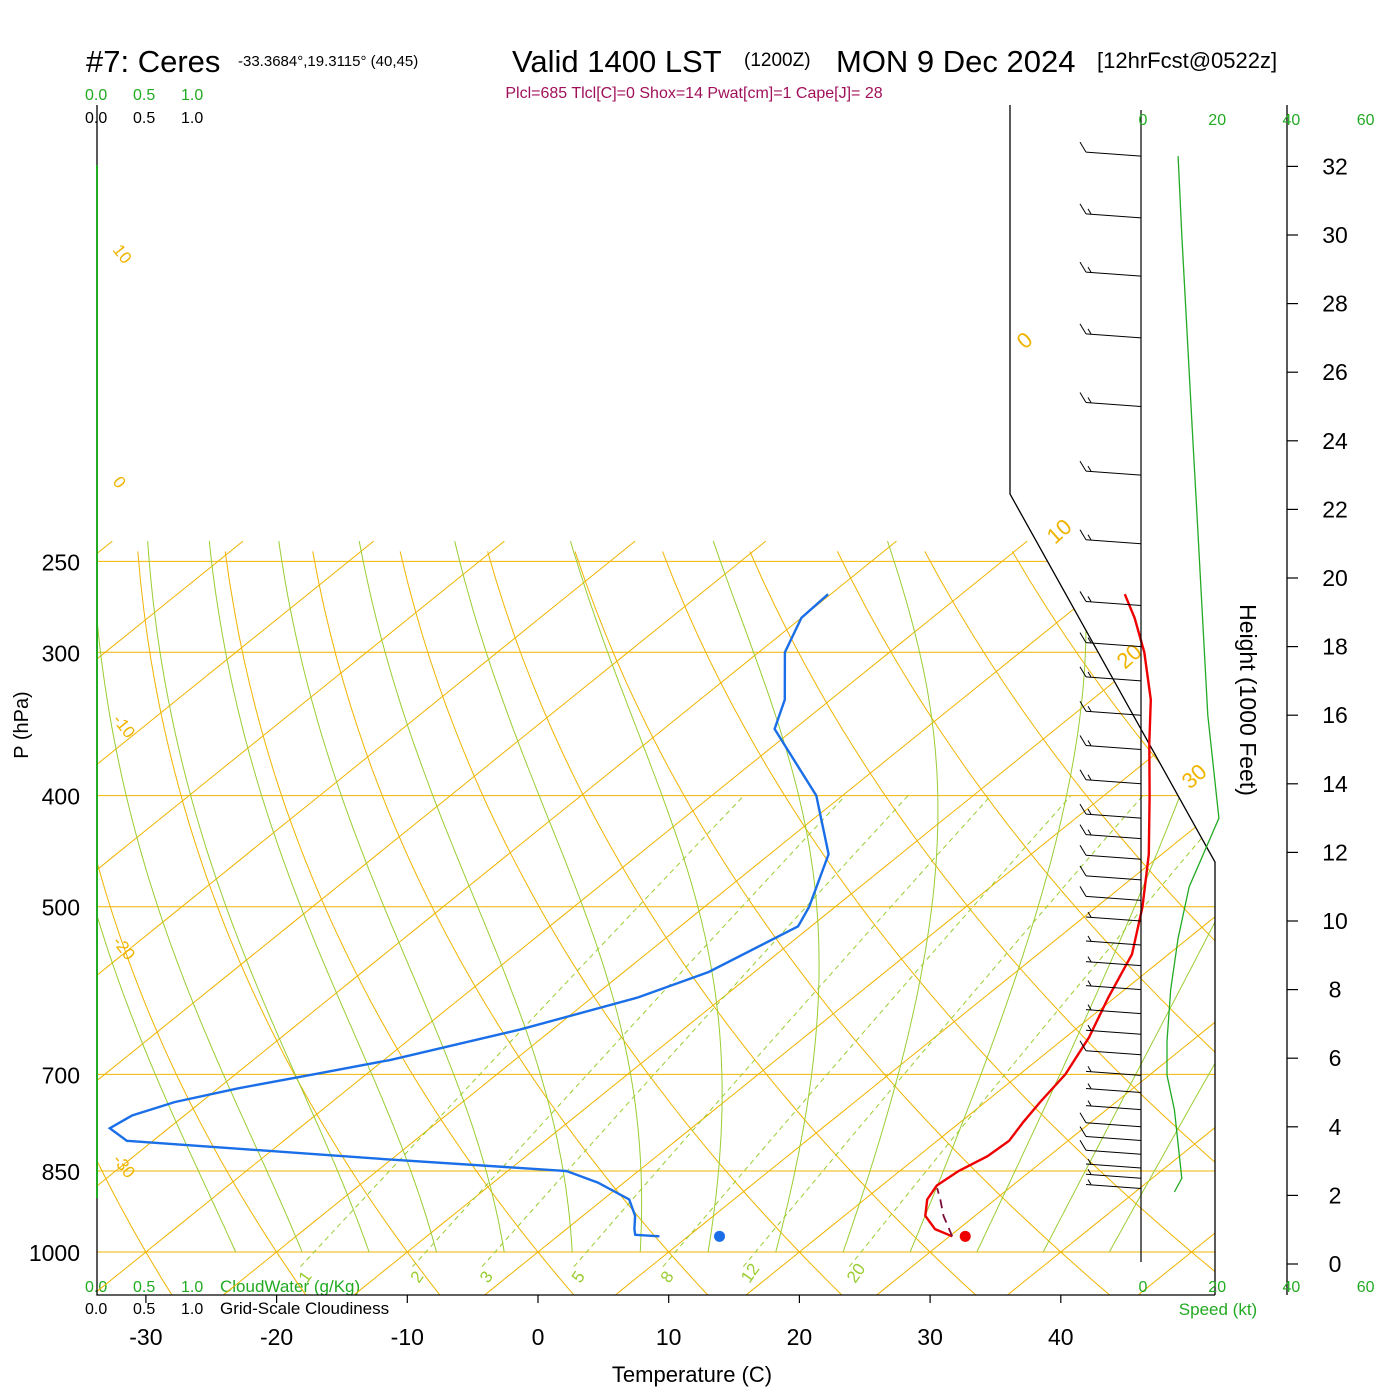 The image size is (1400, 1400). What do you see at coordinates (617, 61) in the screenshot?
I see `valid-time: Valid 1400 LST` at bounding box center [617, 61].